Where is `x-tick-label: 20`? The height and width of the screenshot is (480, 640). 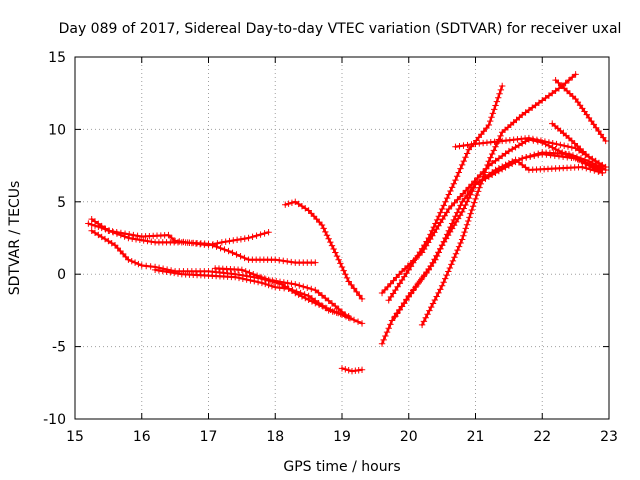 x-tick-label: 20 is located at coordinates (409, 437).